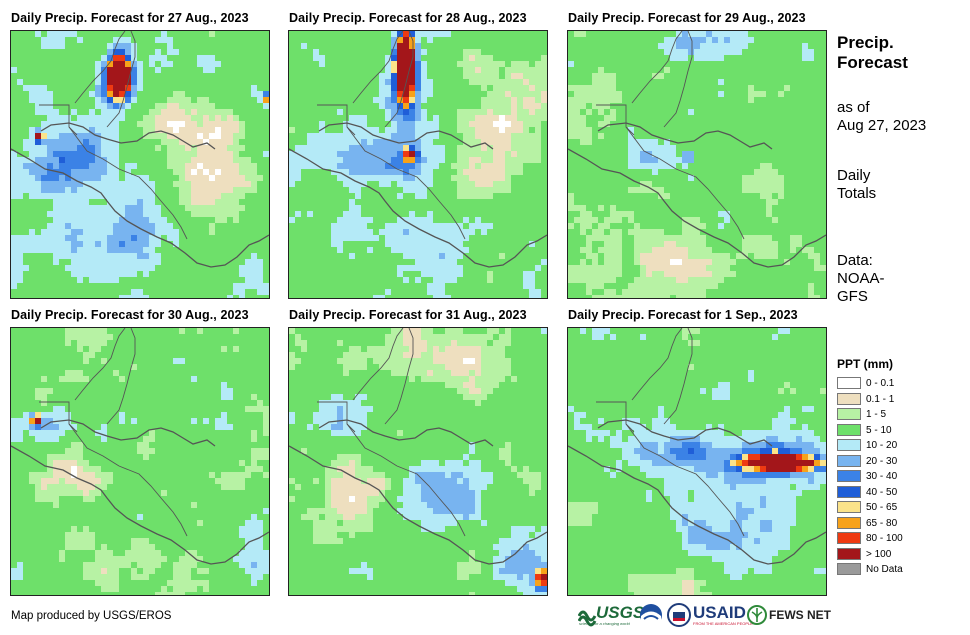 This screenshot has height=635, width=970. Describe the element at coordinates (882, 461) in the screenshot. I see `legend-label: 20 - 30` at that location.